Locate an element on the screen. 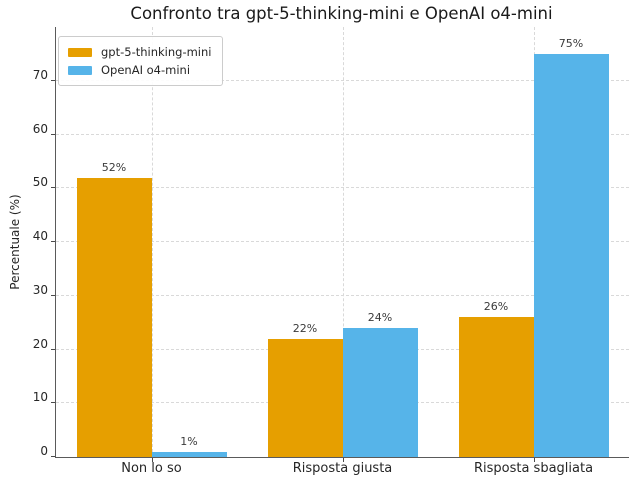 This screenshot has width=638, height=490. bar-value-label: 22% is located at coordinates (305, 328).